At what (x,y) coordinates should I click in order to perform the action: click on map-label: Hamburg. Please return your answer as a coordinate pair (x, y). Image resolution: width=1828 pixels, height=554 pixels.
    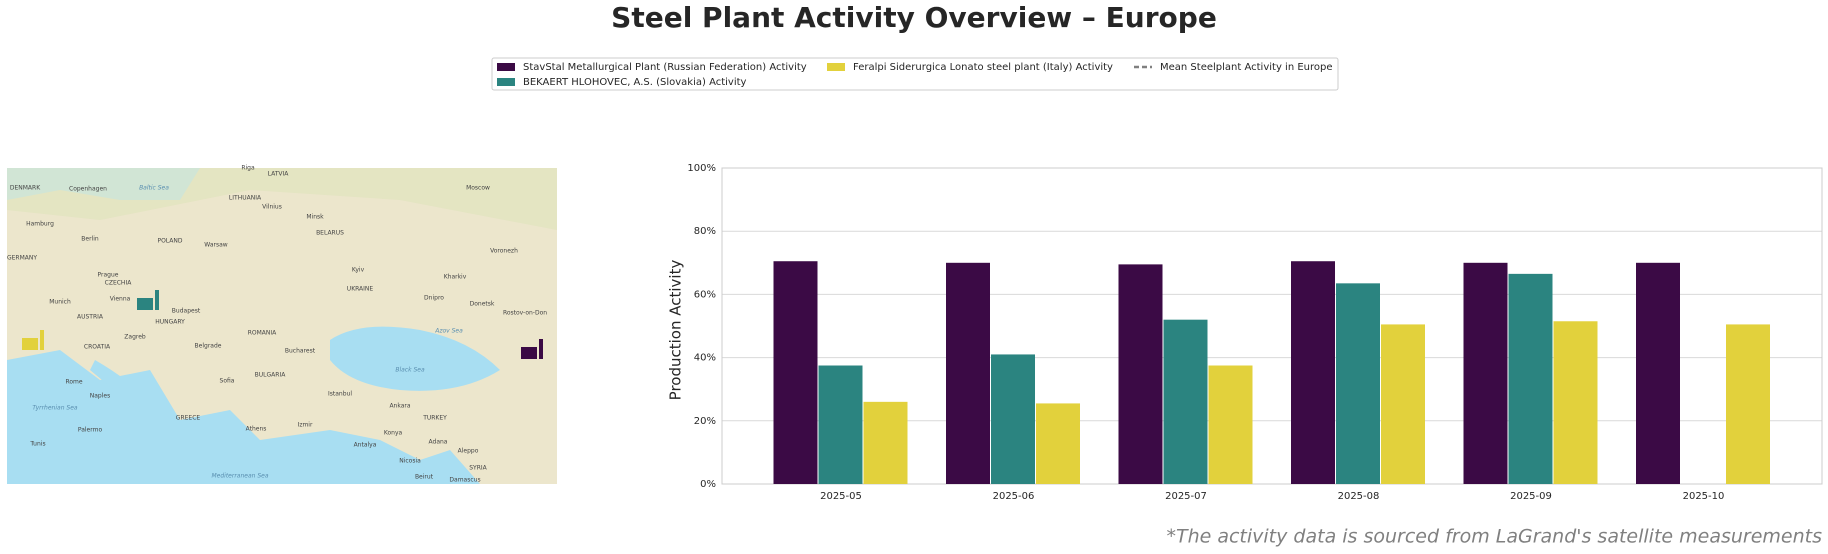
    Looking at the image, I should click on (40, 224).